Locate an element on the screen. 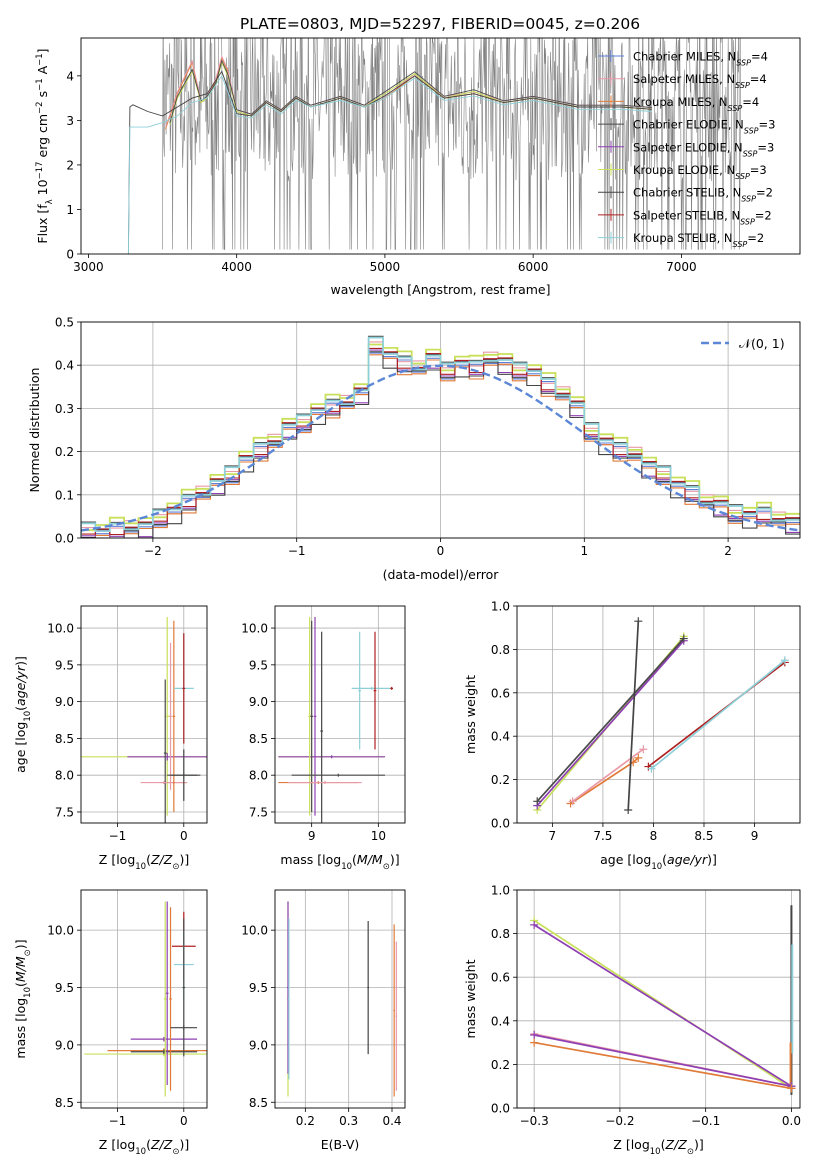  y-tick-label: 4 is located at coordinates (70, 76).